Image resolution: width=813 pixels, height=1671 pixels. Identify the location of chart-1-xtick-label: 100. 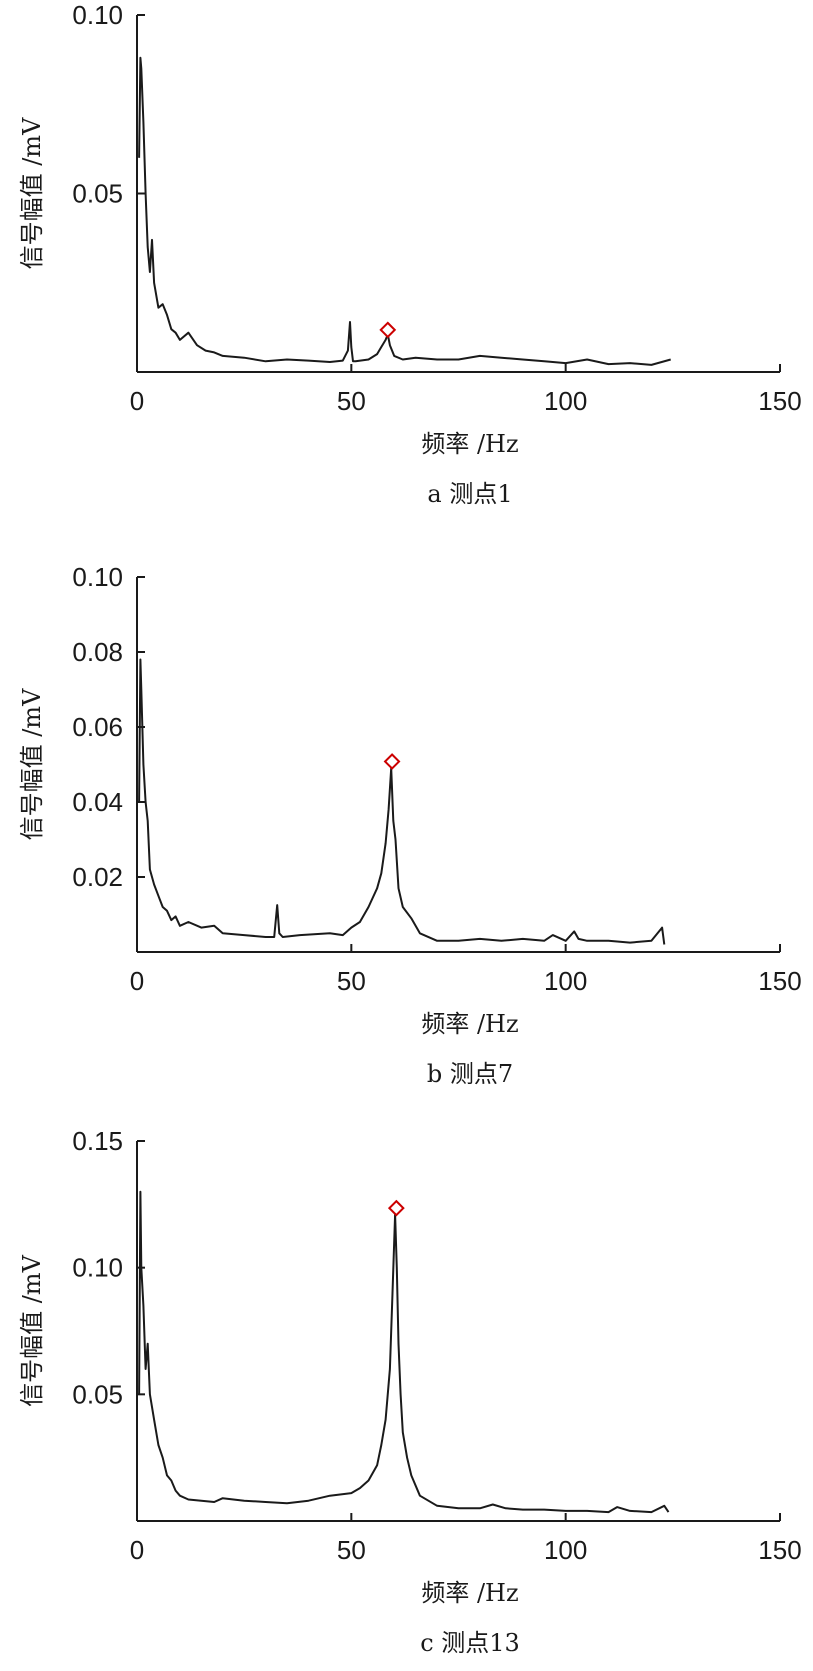
(565, 401).